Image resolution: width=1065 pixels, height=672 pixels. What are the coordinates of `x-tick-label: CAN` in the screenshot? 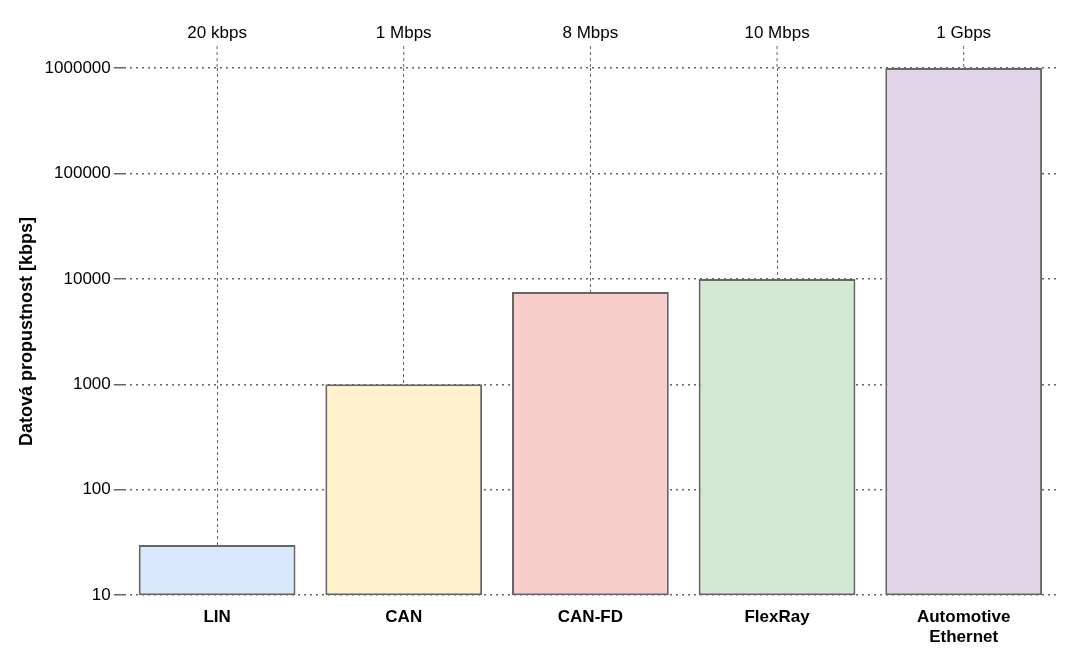 It's located at (404, 617).